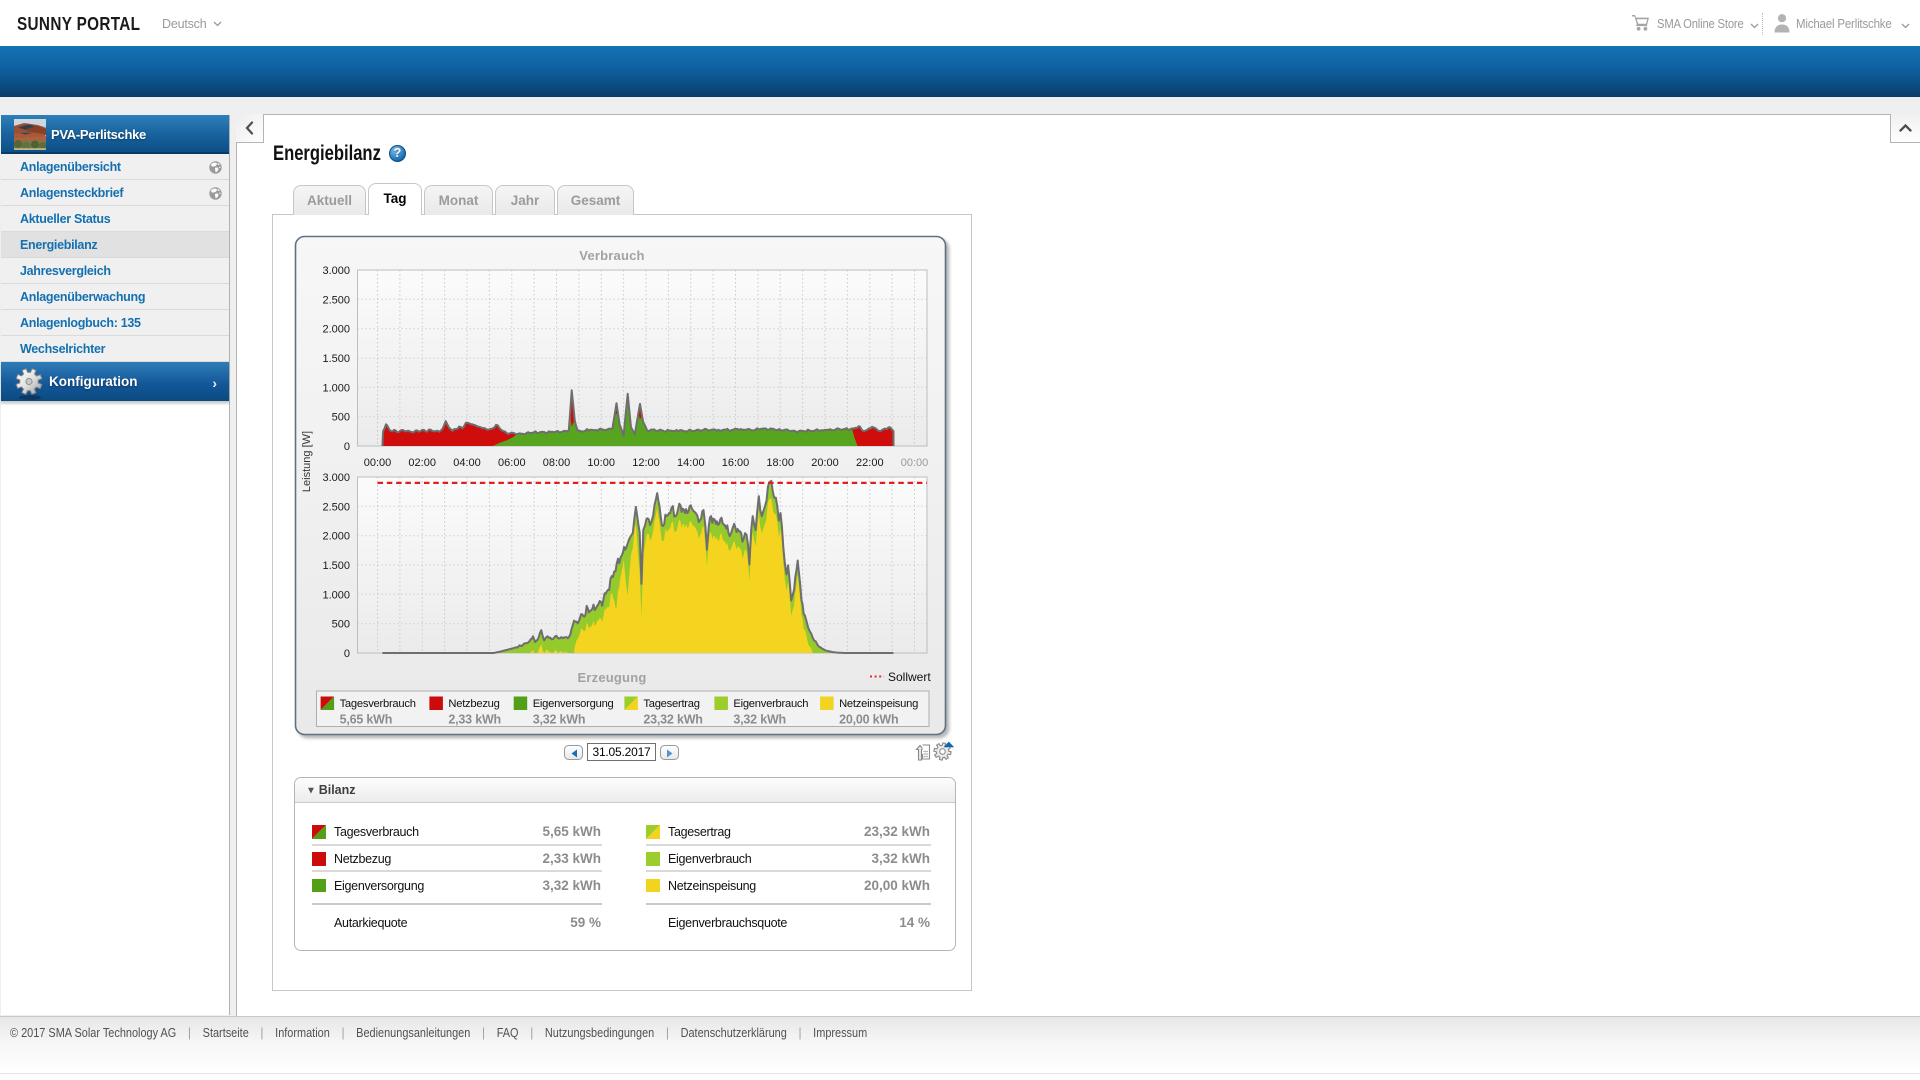 The height and width of the screenshot is (1080, 1920). Describe the element at coordinates (770, 704) in the screenshot. I see `svg-text: Eigenverbrauch` at that location.